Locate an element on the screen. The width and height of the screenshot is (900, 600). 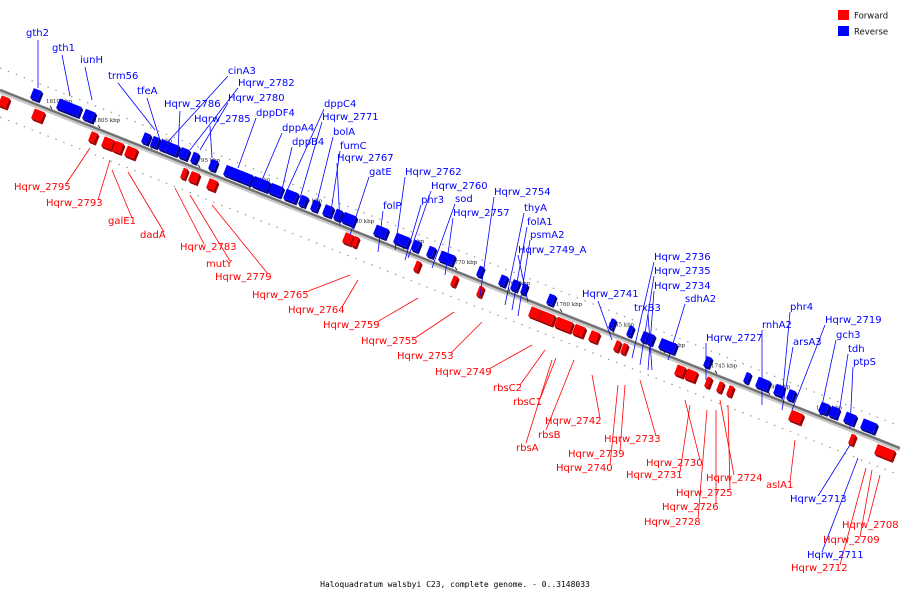
legend-forward-label: Forward is located at coordinates (871, 17).